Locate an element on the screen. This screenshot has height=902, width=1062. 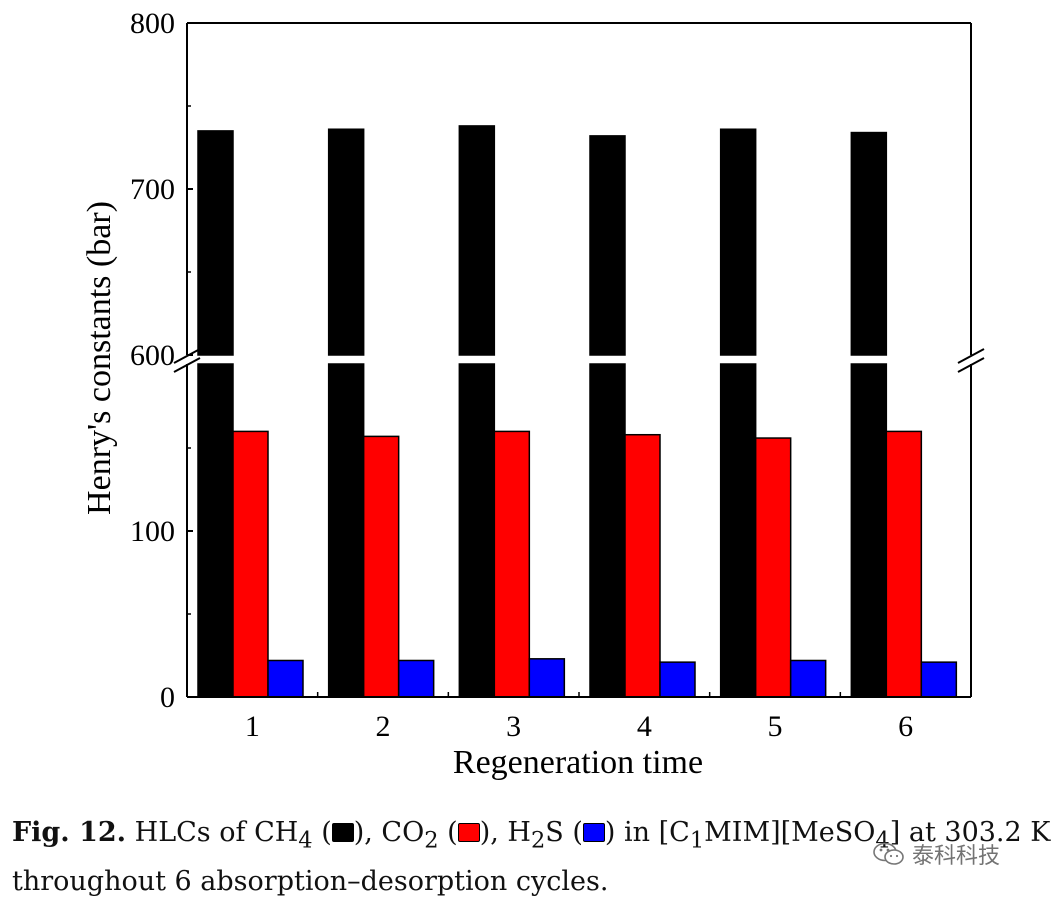
bar-ch4-6-lower is located at coordinates (869, 530).